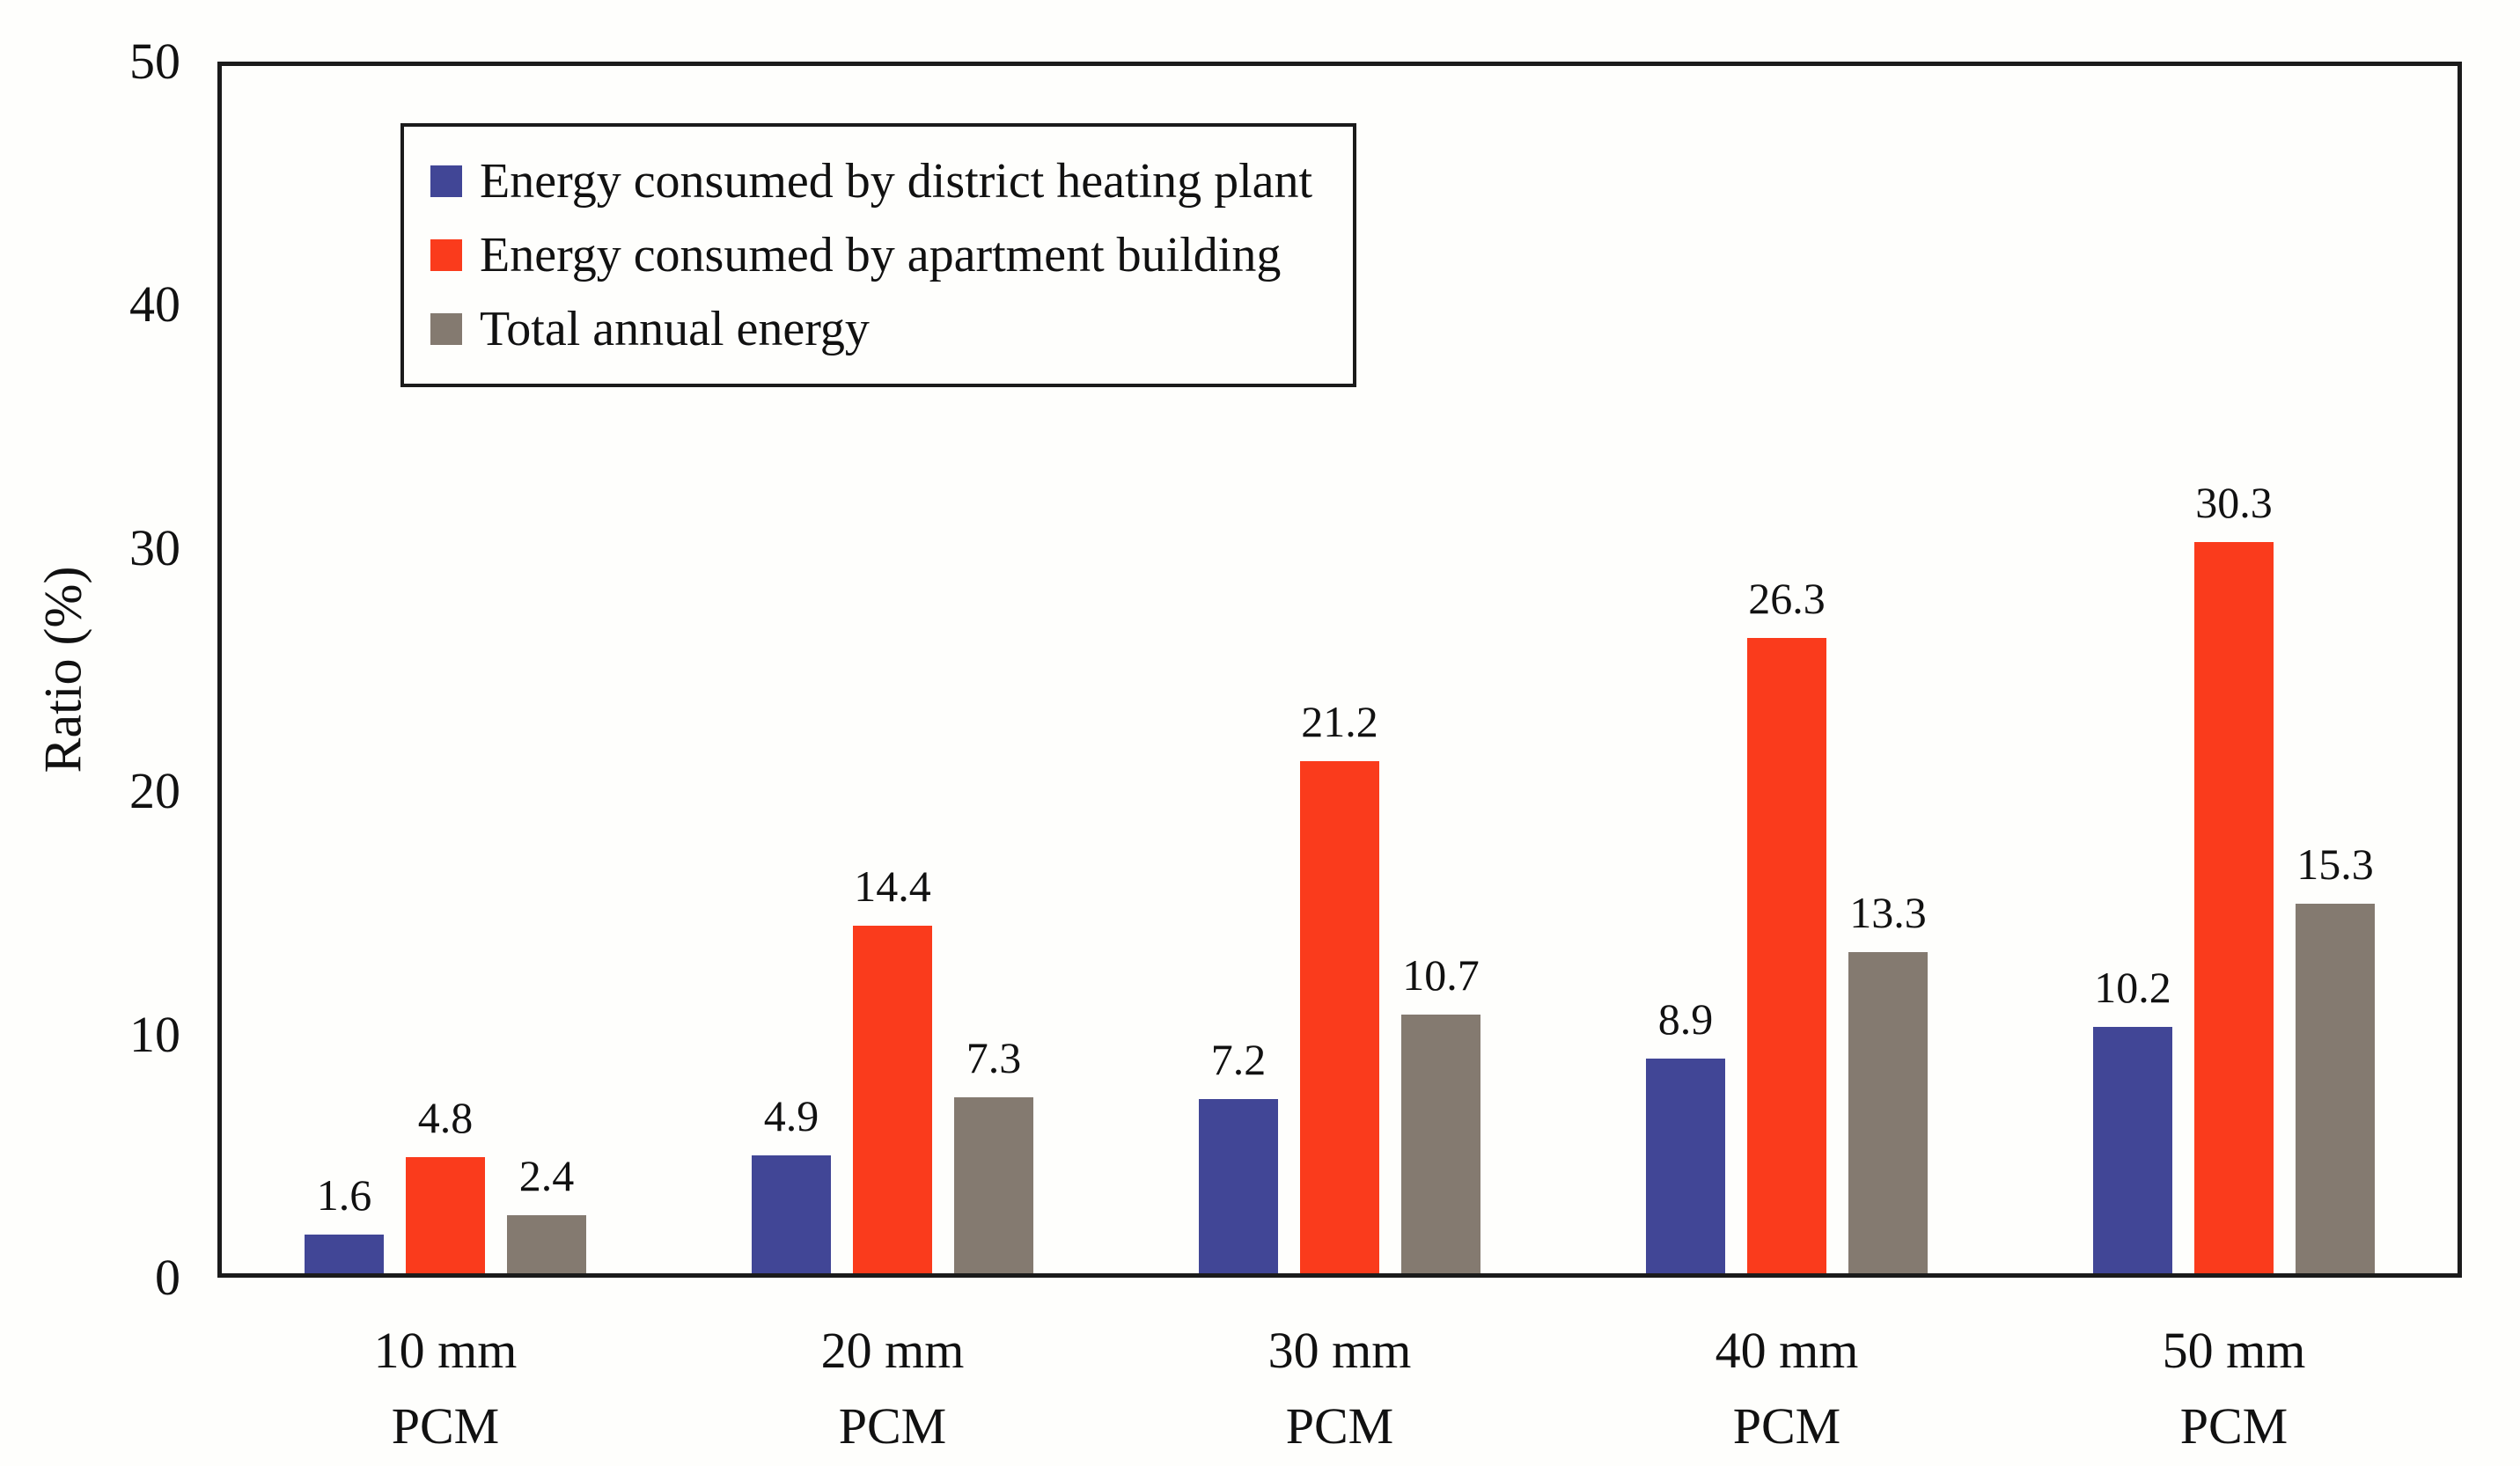 Image resolution: width=2520 pixels, height=1466 pixels. What do you see at coordinates (1787, 1388) in the screenshot?
I see `x-category-label: 40 mm PCM` at bounding box center [1787, 1388].